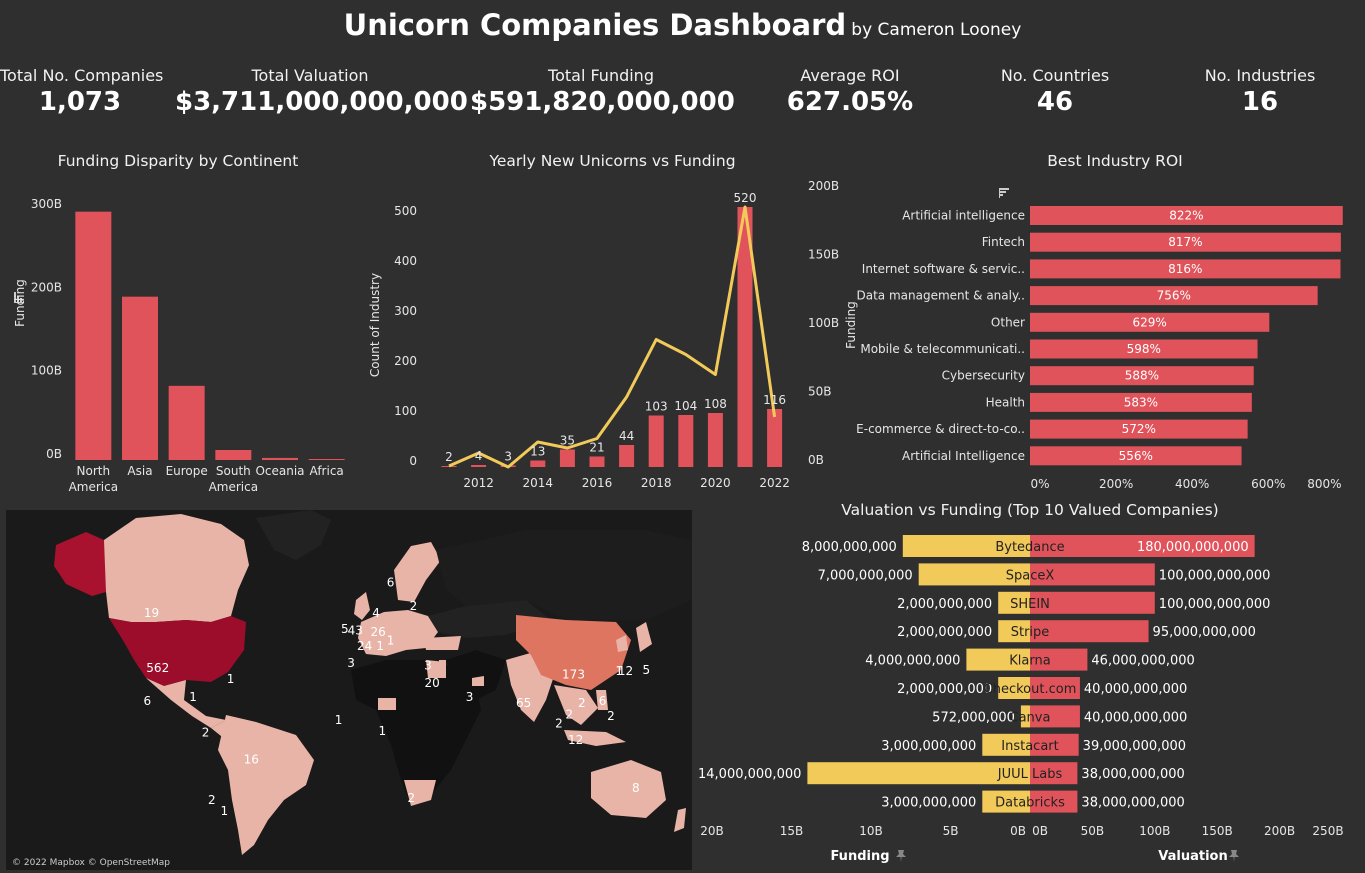 This screenshot has height=873, width=1365. Describe the element at coordinates (46, 204) in the screenshot. I see `y-tick-label: 300B` at that location.